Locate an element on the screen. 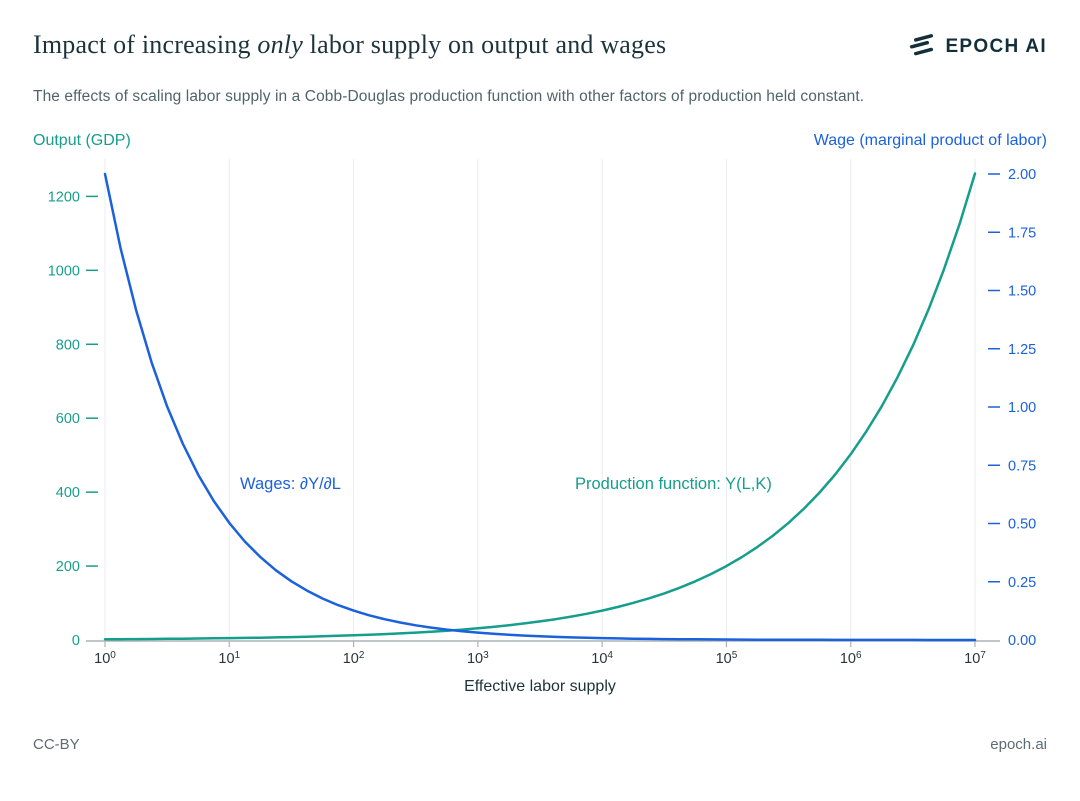  left-axis-title: Output (GDP) is located at coordinates (82, 140).